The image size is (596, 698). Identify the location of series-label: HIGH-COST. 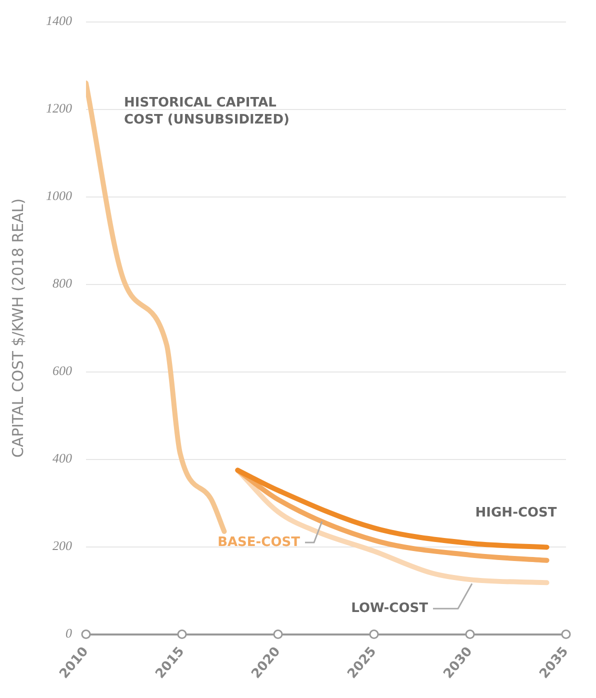
(516, 513).